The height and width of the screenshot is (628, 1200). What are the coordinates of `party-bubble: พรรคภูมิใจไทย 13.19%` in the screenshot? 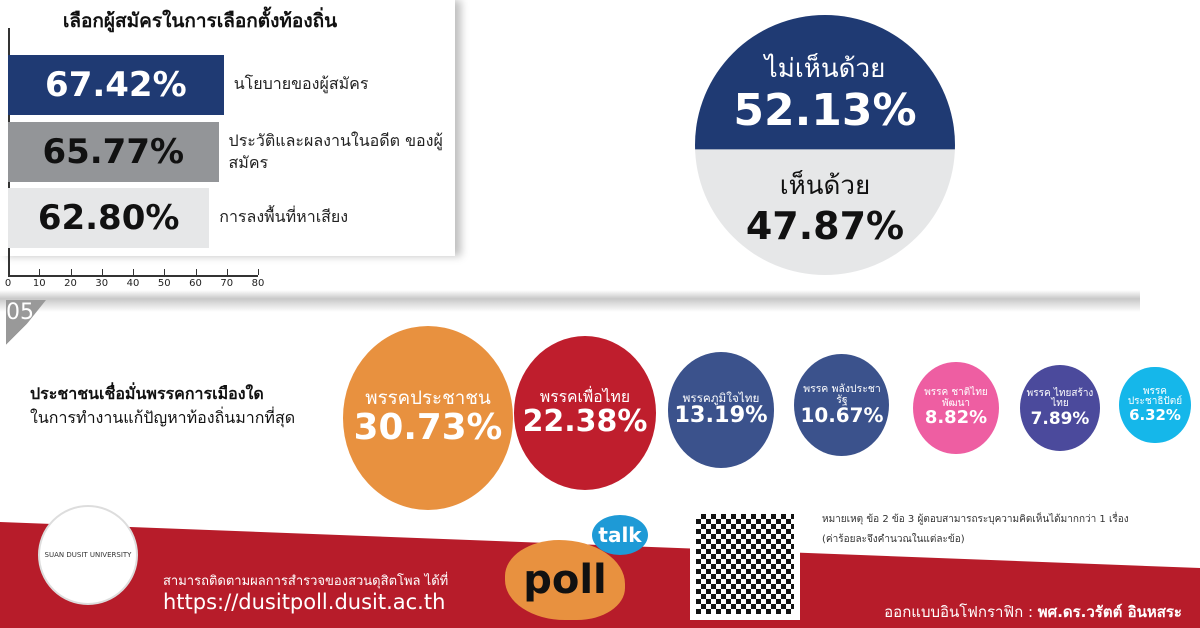 It's located at (721, 410).